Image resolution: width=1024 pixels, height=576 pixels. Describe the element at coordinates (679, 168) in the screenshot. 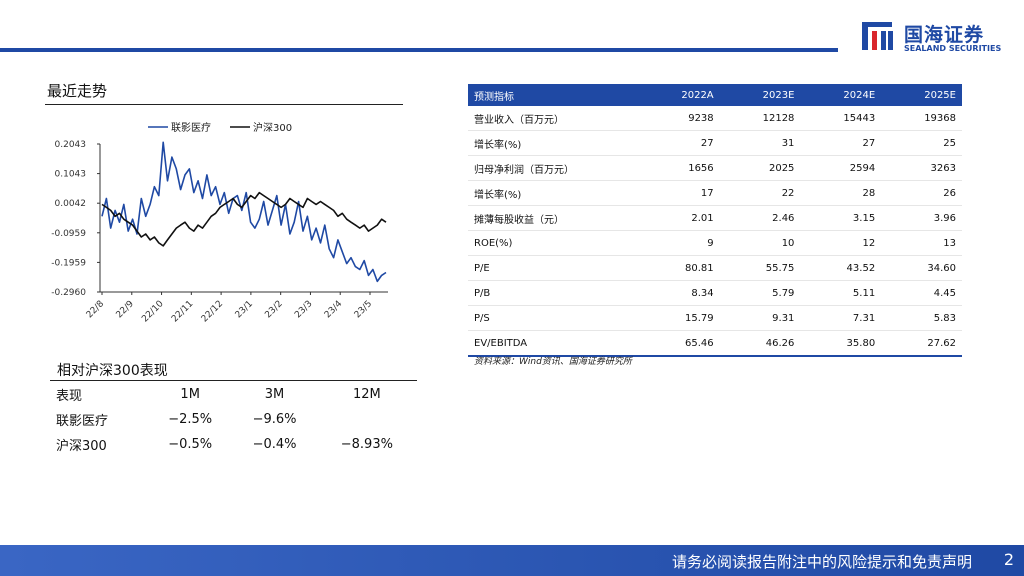

I see `forecast-cell: 1656` at that location.